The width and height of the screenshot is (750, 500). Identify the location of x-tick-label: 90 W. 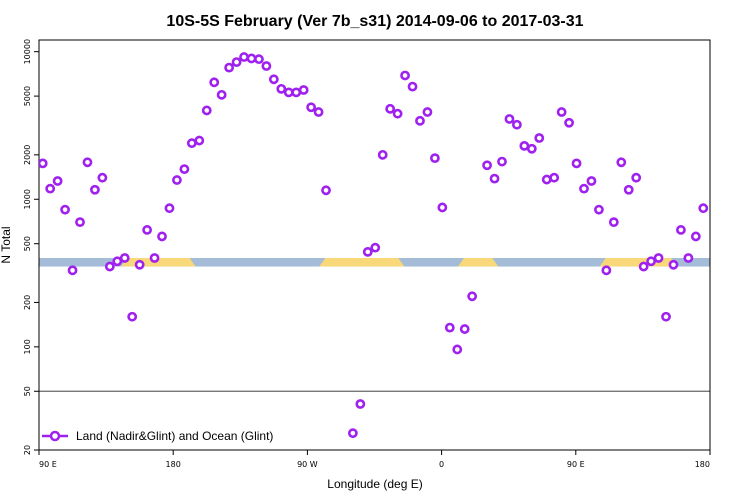
(307, 464).